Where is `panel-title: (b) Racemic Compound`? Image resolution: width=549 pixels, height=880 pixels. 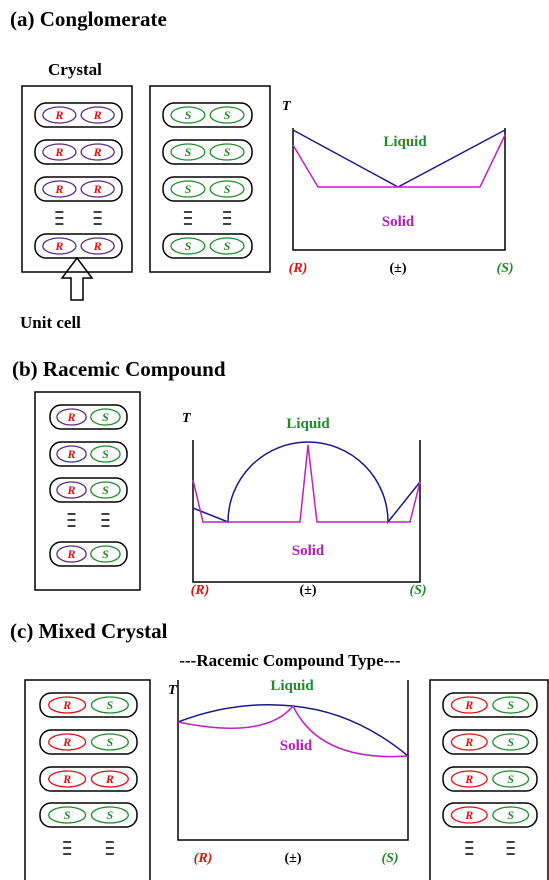 panel-title: (b) Racemic Compound is located at coordinates (119, 369).